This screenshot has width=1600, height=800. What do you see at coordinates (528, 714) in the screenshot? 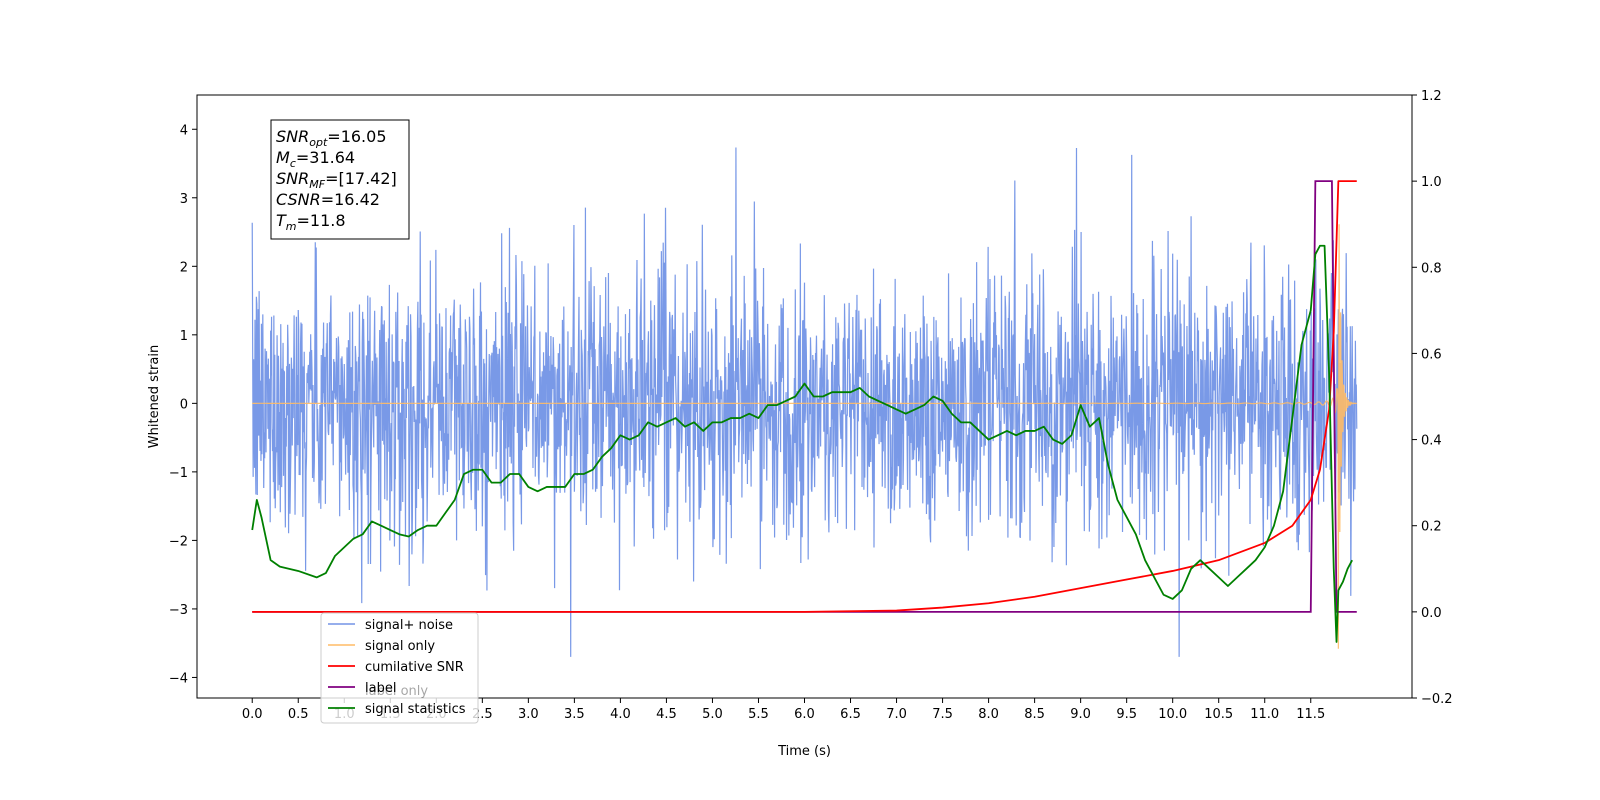
I see `x-tick-label: 3.0` at bounding box center [528, 714].